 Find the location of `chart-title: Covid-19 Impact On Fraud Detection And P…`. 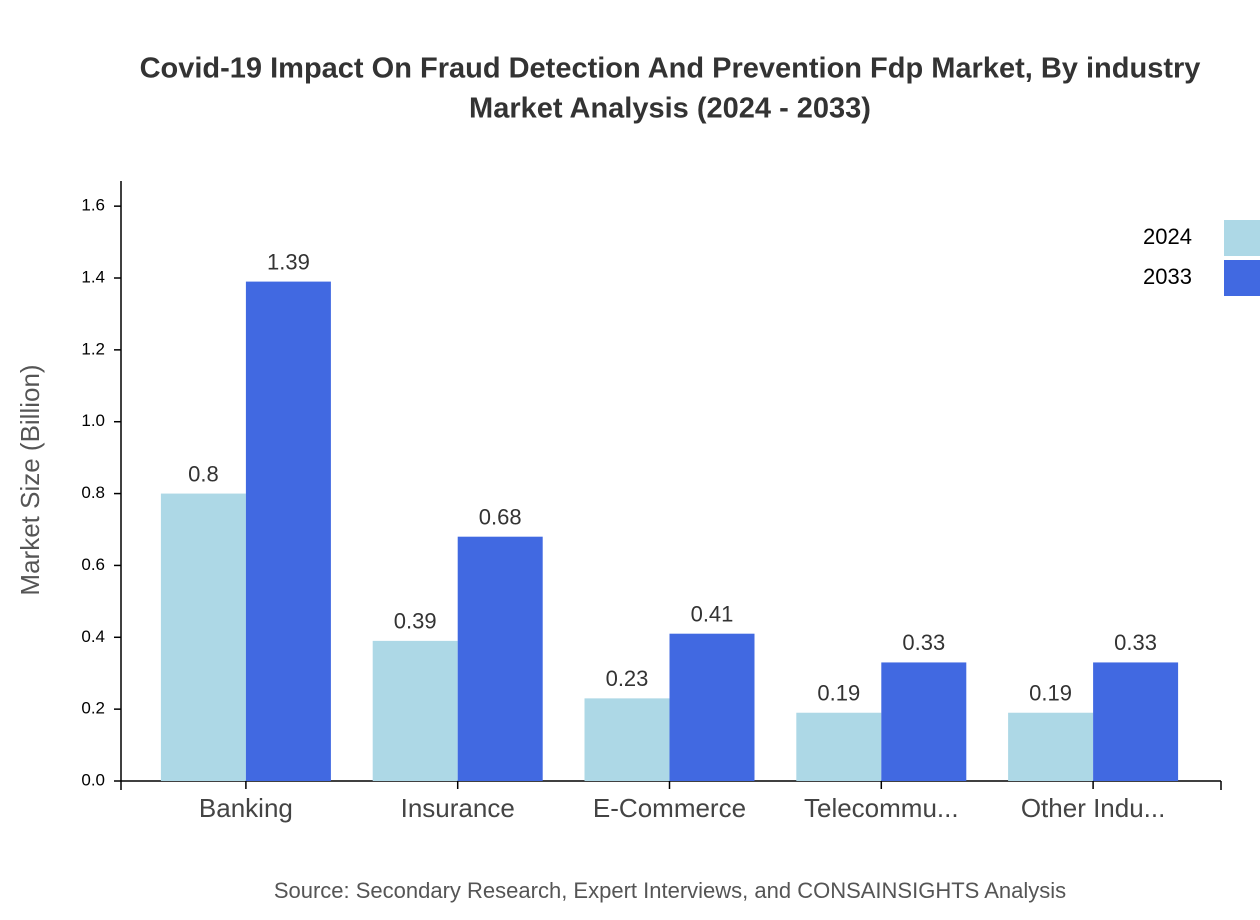

chart-title: Covid-19 Impact On Fraud Detection And P… is located at coordinates (670, 69).